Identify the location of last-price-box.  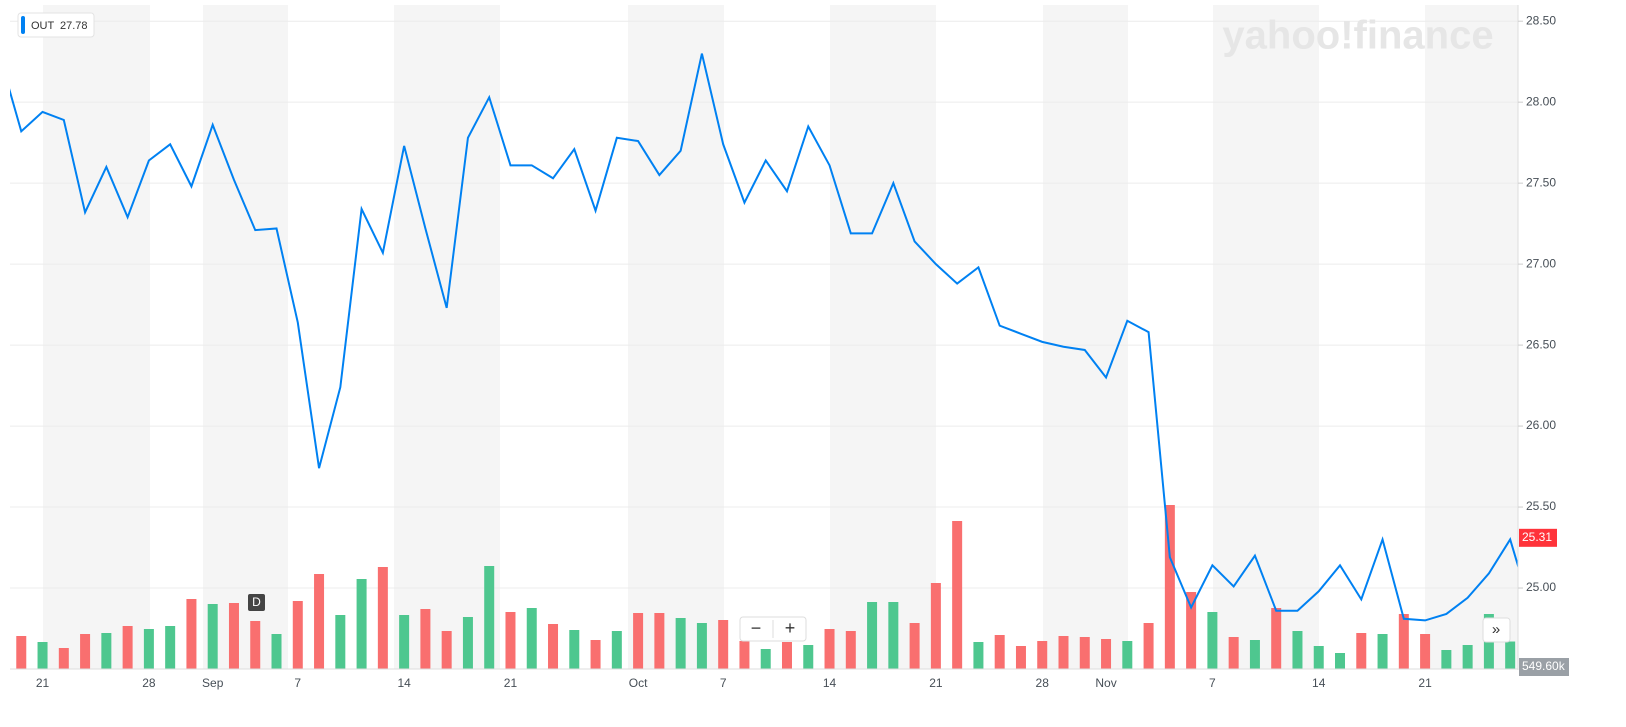
(1538, 537).